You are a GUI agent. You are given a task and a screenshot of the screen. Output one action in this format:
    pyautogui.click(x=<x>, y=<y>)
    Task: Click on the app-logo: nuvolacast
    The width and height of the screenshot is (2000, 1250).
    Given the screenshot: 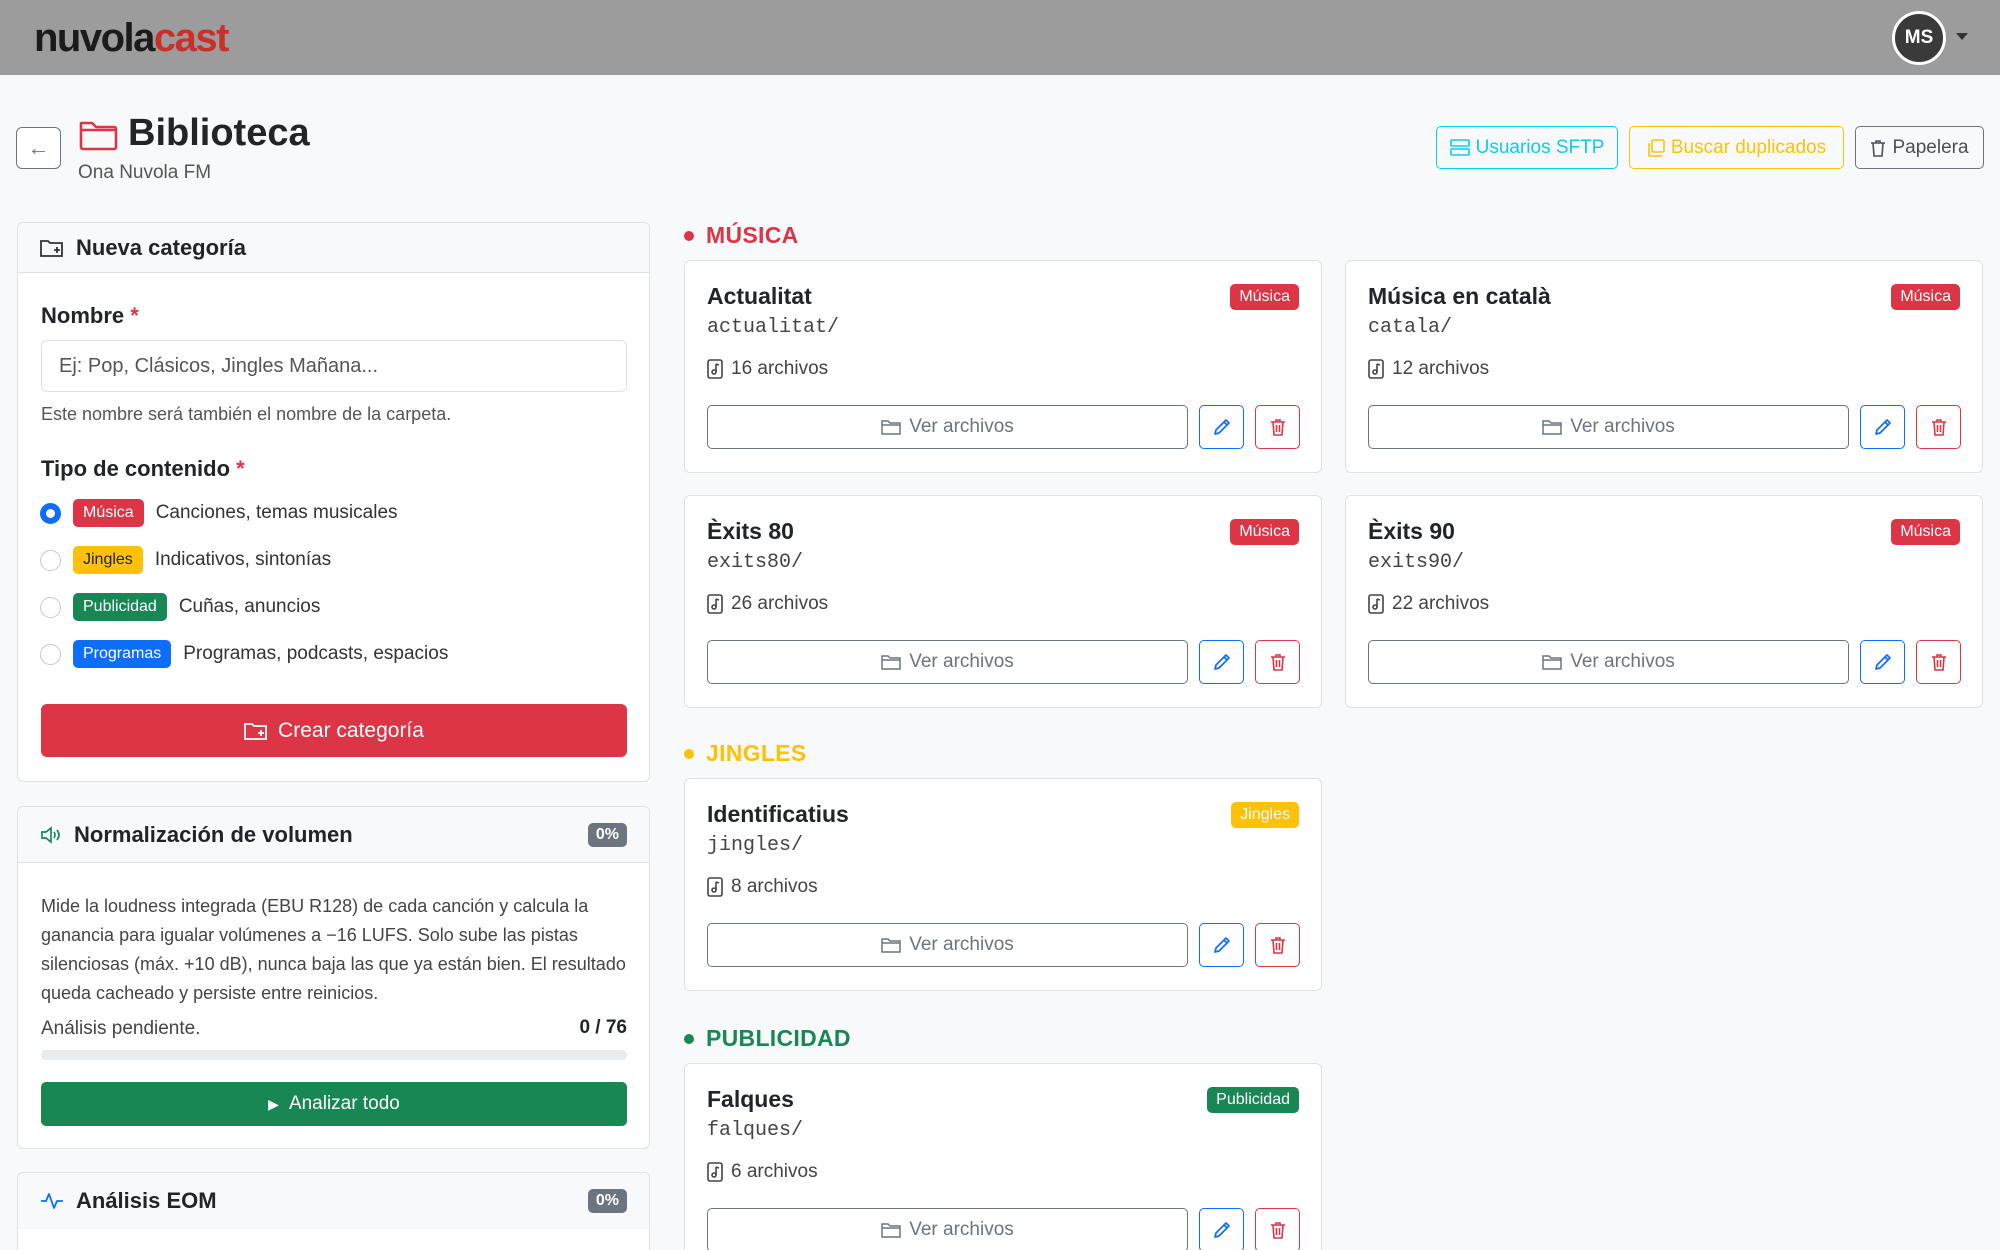 What is the action you would take?
    pyautogui.click(x=131, y=38)
    